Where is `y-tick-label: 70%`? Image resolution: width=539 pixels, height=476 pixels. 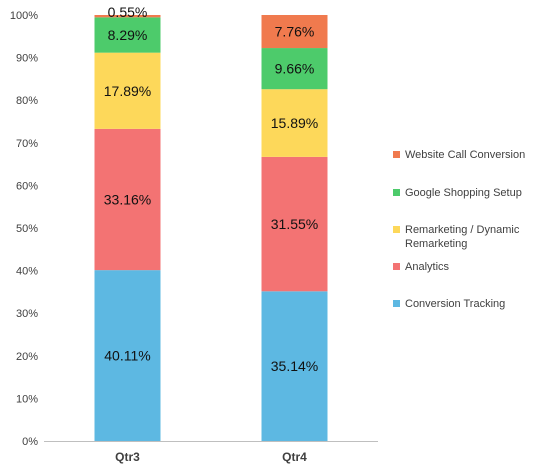 y-tick-label: 70% is located at coordinates (27, 144).